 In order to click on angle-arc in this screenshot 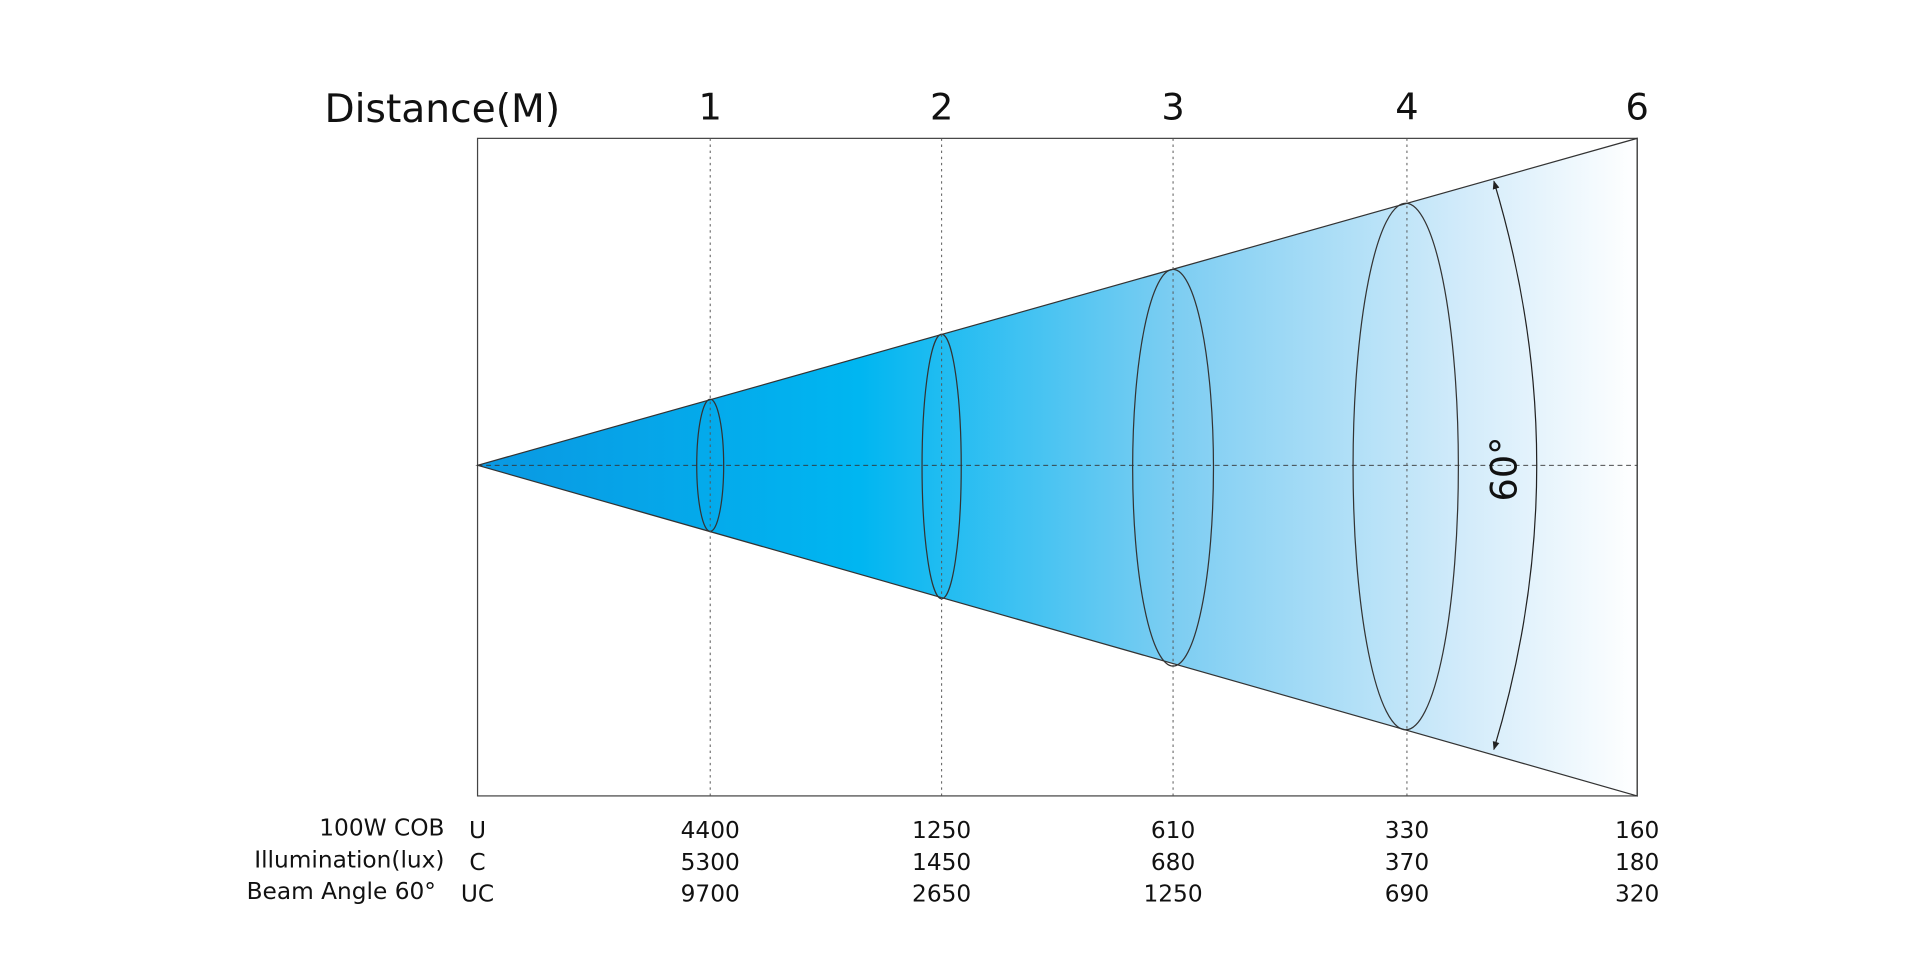, I will do `click(1515, 465)`.